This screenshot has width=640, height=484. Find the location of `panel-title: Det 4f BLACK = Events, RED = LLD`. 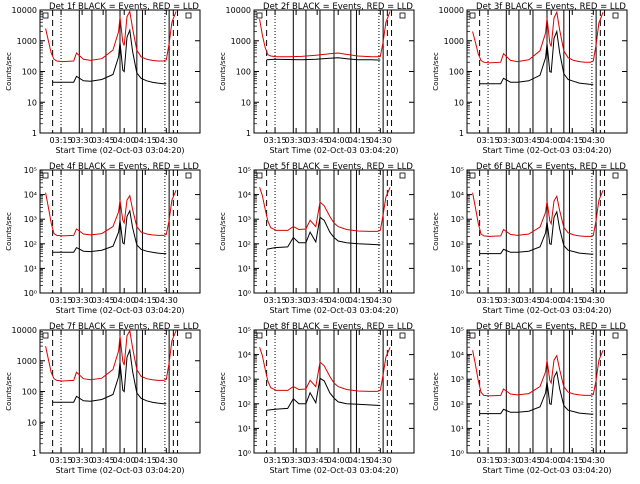

panel-title: Det 4f BLACK = Events, RED = LLD is located at coordinates (124, 167).